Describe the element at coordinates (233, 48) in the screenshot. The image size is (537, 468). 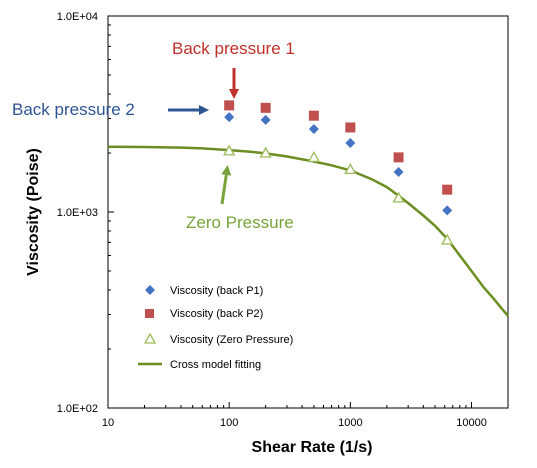
I see `annotation-back-pressure-1: Back pressure 1` at that location.